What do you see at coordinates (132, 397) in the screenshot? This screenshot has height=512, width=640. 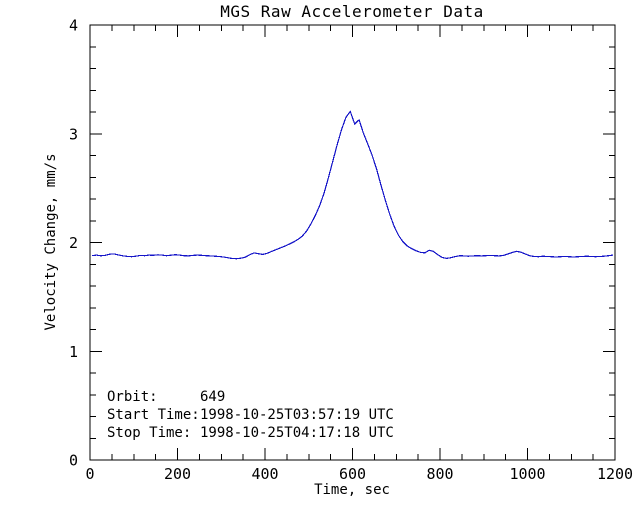 I see `orbit-label: Orbit:` at bounding box center [132, 397].